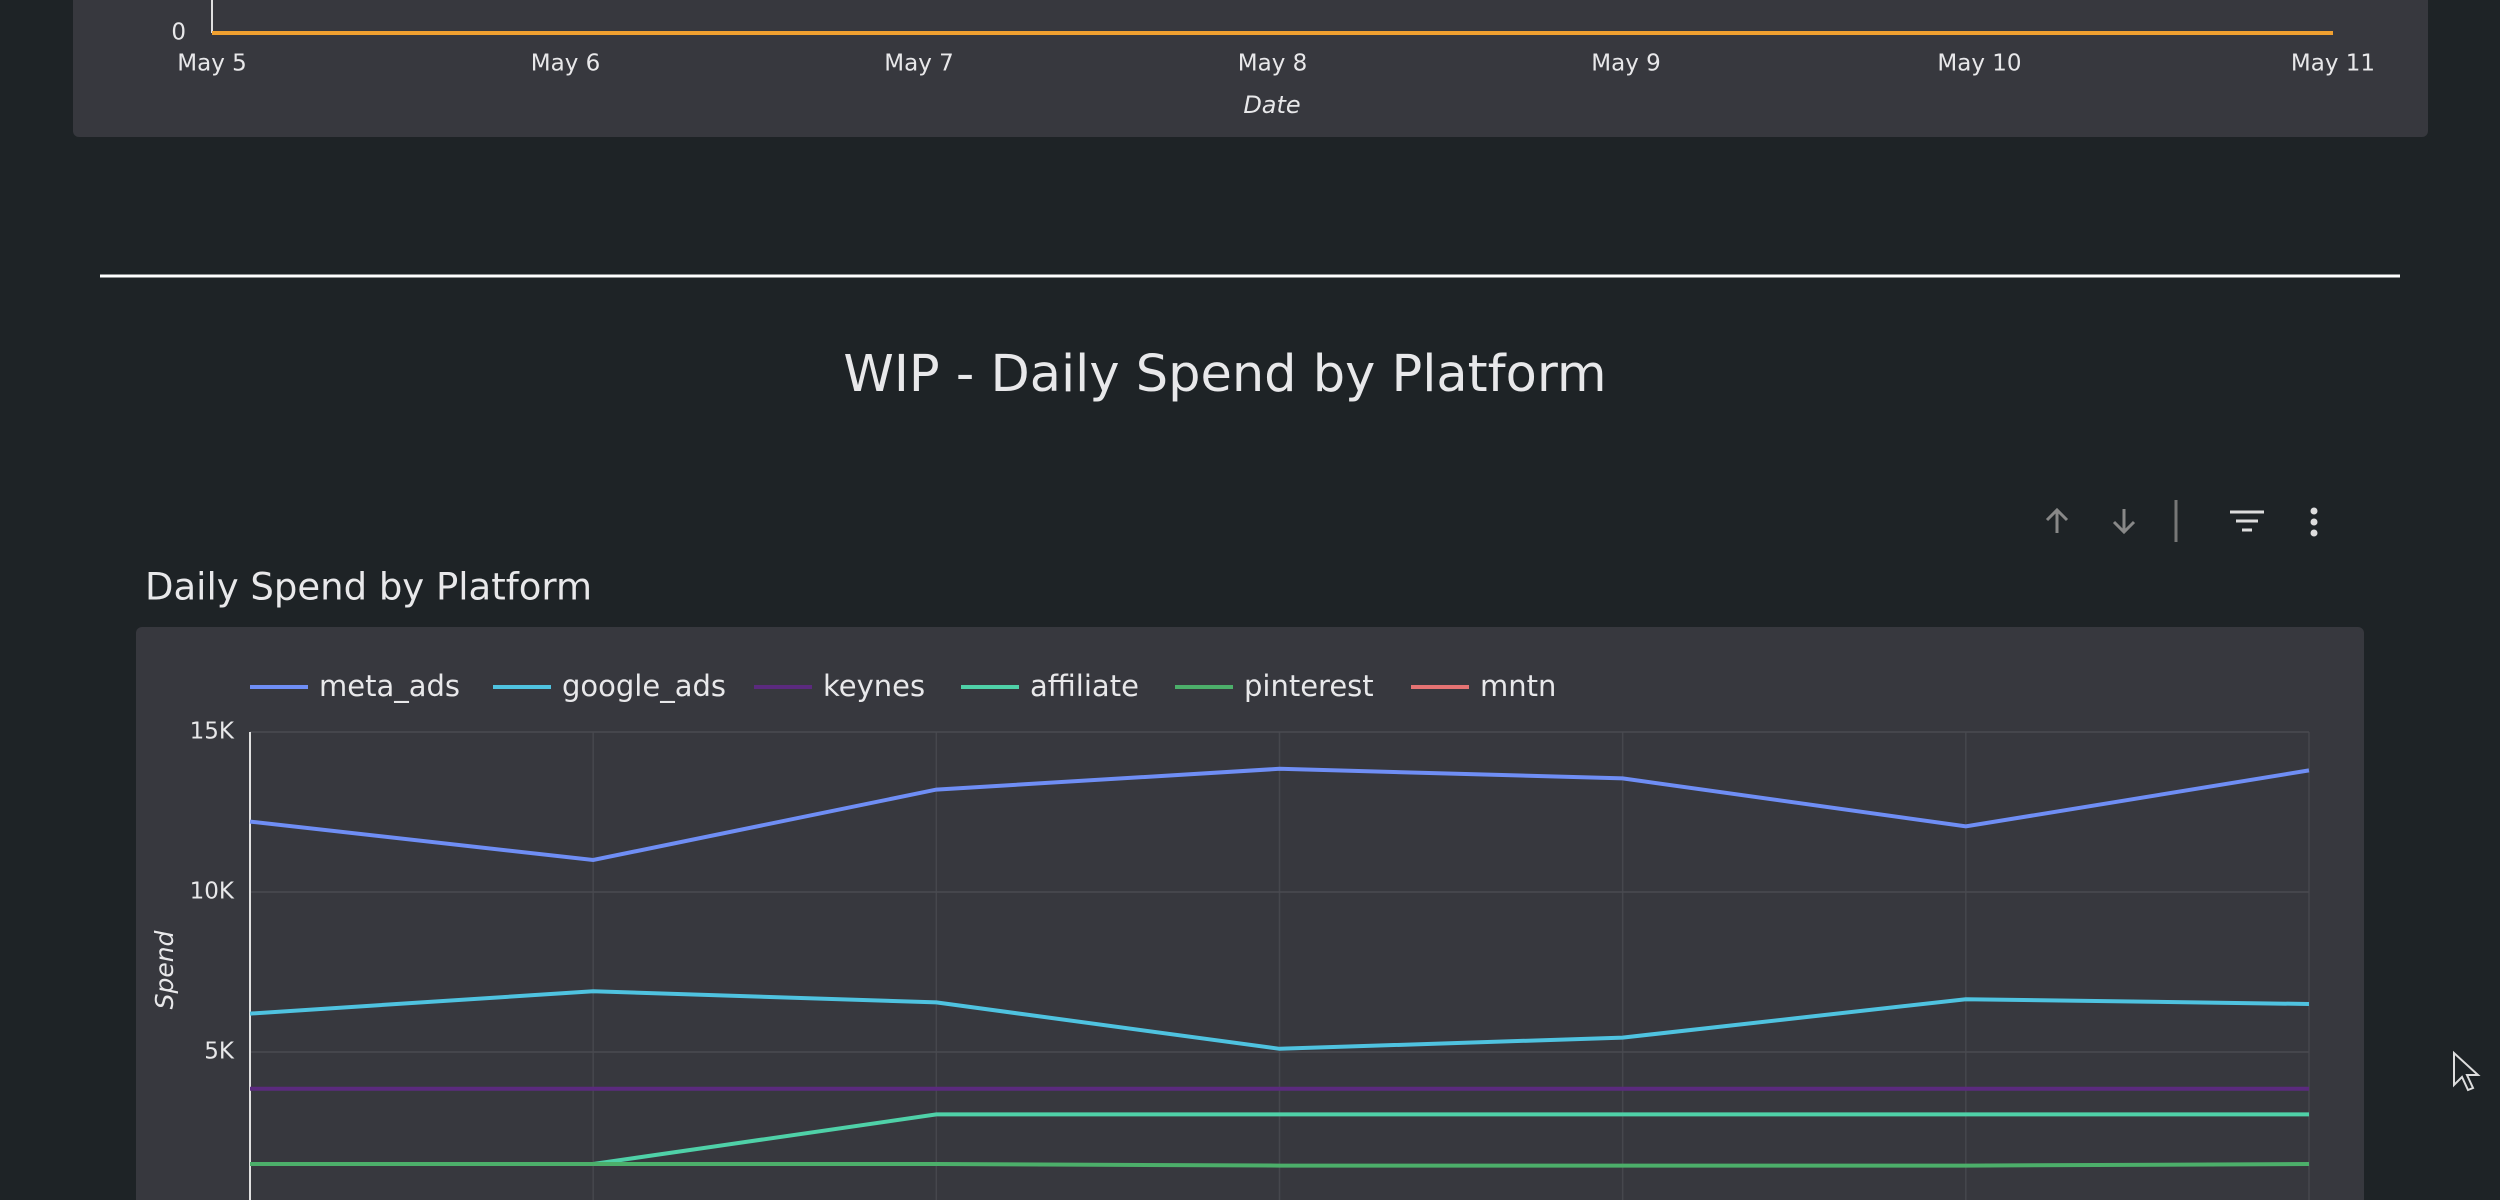 This screenshot has height=1200, width=2500. What do you see at coordinates (1271, 105) in the screenshot?
I see `x-axis-label: Date` at bounding box center [1271, 105].